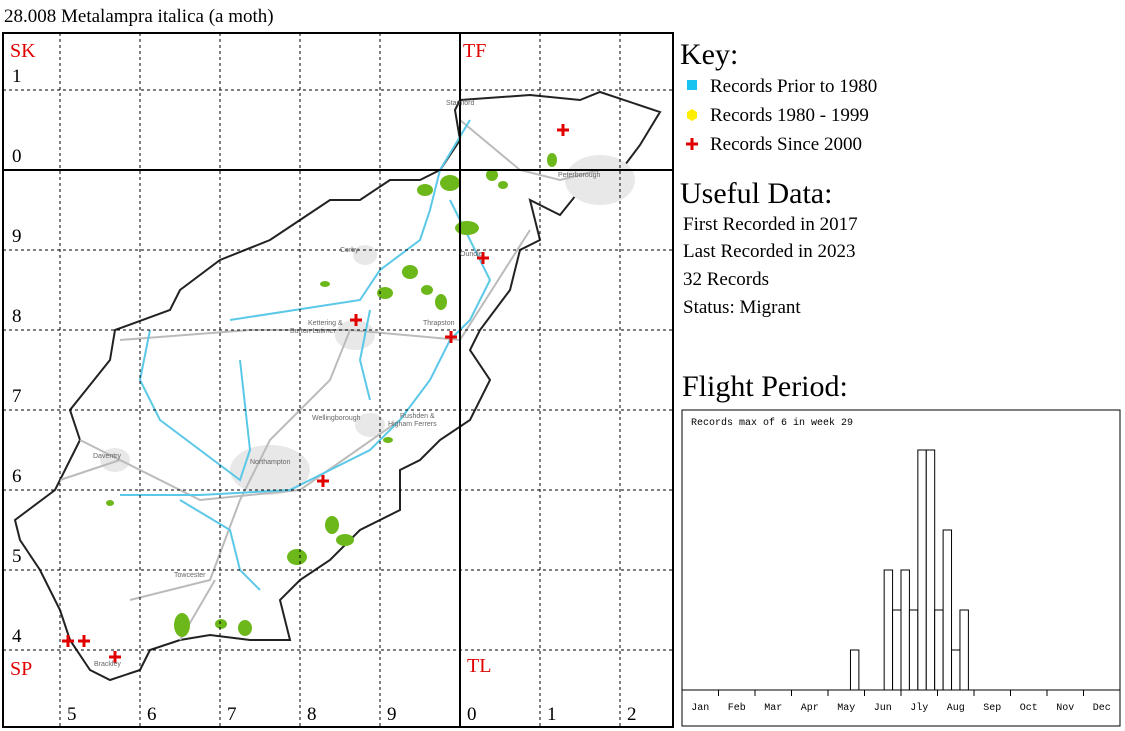  Describe the element at coordinates (17, 396) in the screenshot. I see `row-label: 7` at that location.